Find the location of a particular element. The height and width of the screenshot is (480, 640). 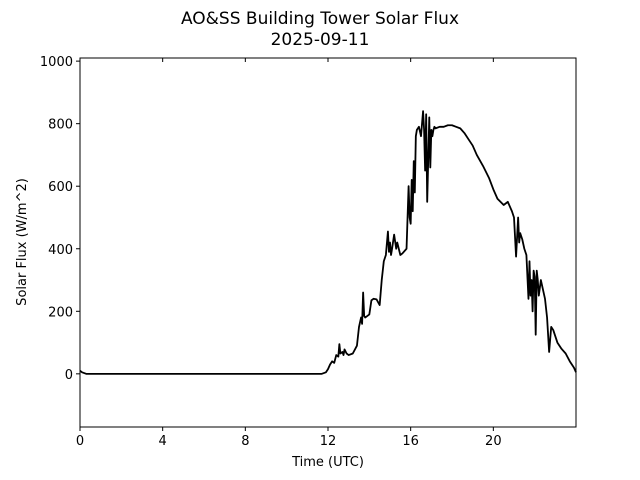

y-tick-label: 1000 is located at coordinates (56, 62).